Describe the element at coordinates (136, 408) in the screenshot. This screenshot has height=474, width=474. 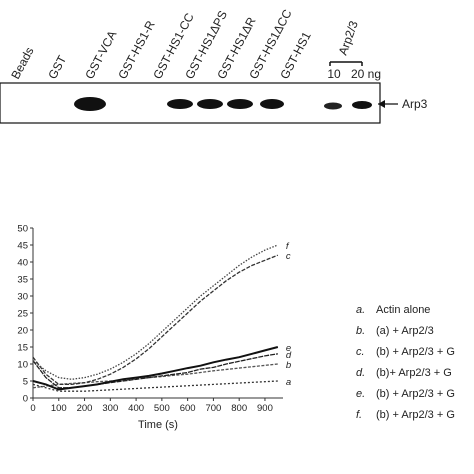
I see `x-tick-label: 400` at that location.